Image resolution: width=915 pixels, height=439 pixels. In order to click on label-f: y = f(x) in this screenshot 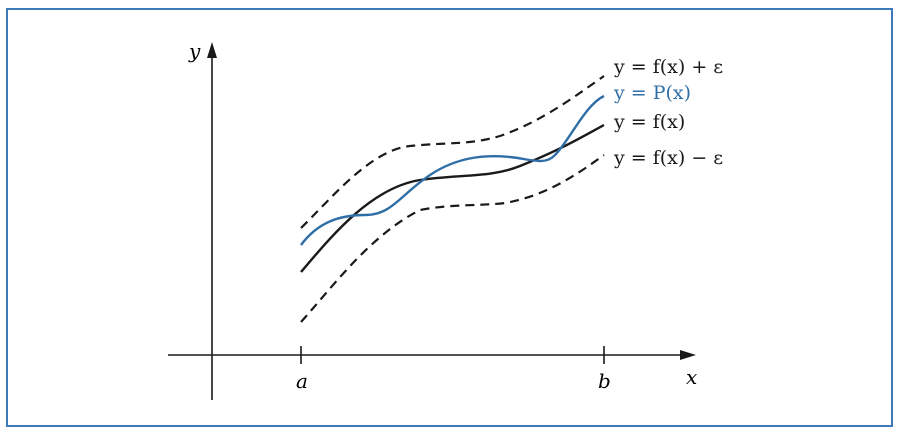, I will do `click(649, 122)`.